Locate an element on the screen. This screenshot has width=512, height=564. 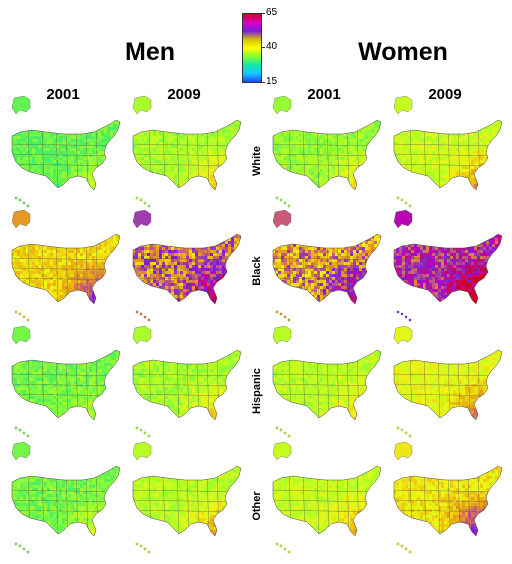
race-label-hispanic: Hispanic is located at coordinates (257, 391).